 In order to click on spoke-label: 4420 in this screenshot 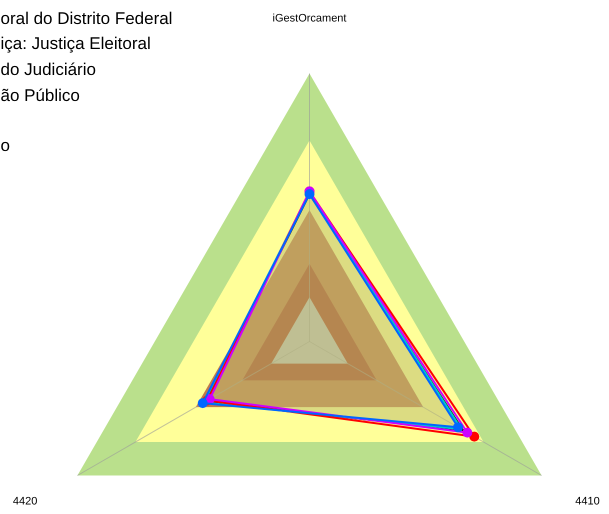, I will do `click(25, 502)`.